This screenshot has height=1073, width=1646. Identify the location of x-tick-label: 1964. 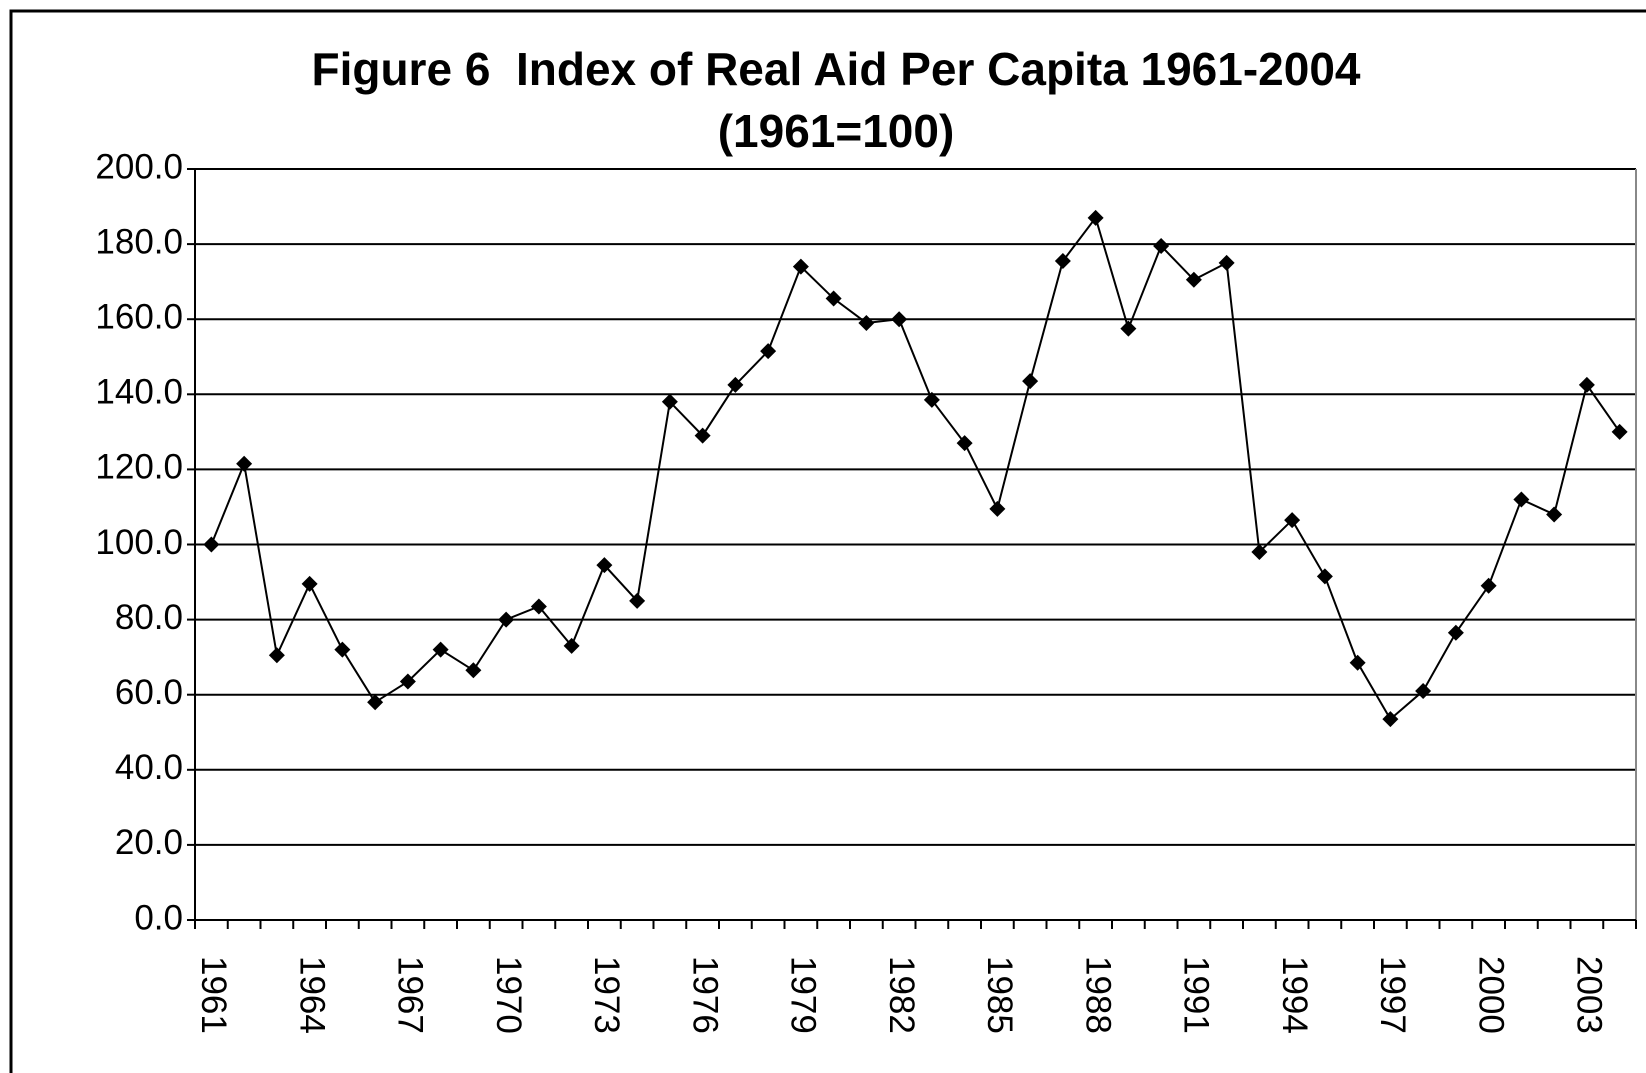
(311, 995).